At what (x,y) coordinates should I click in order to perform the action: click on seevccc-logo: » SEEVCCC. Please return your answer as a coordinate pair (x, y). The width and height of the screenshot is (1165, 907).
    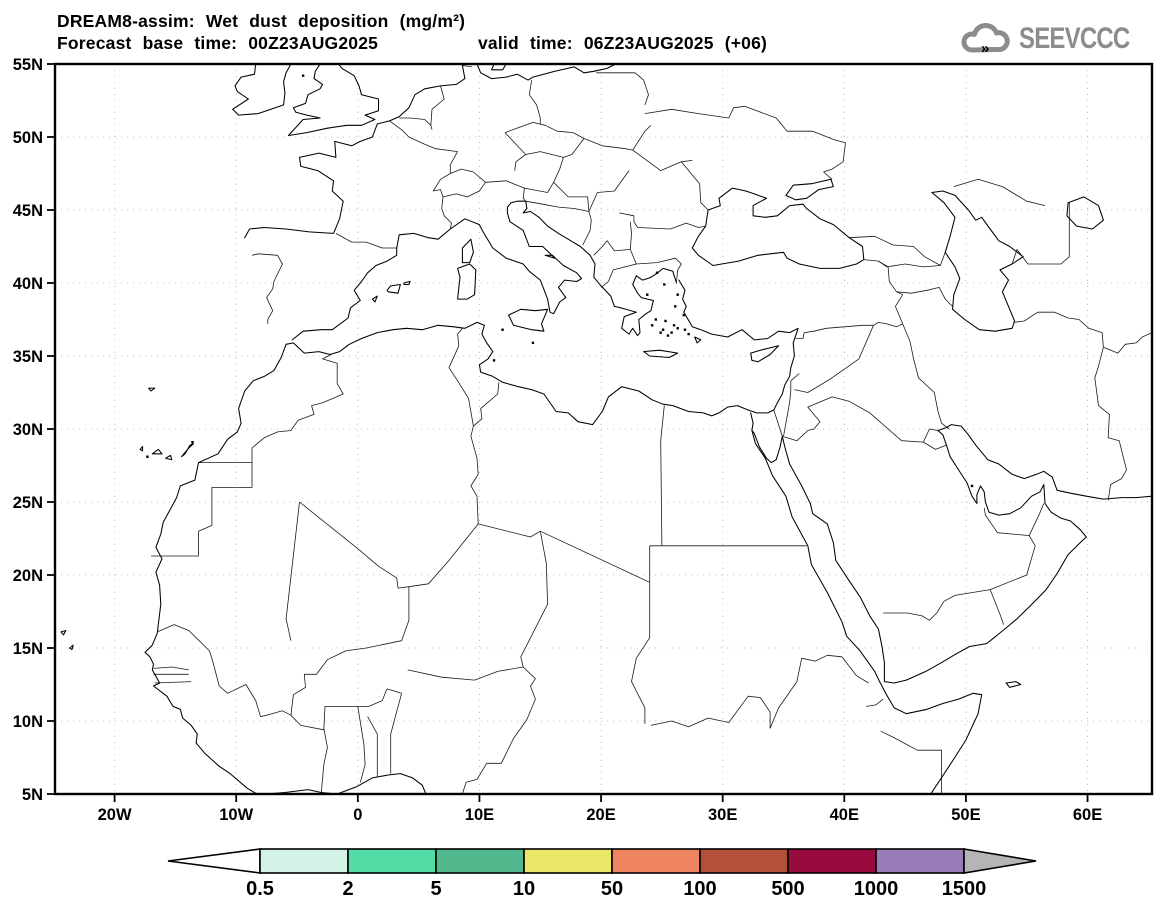
    Looking at the image, I should click on (1058, 39).